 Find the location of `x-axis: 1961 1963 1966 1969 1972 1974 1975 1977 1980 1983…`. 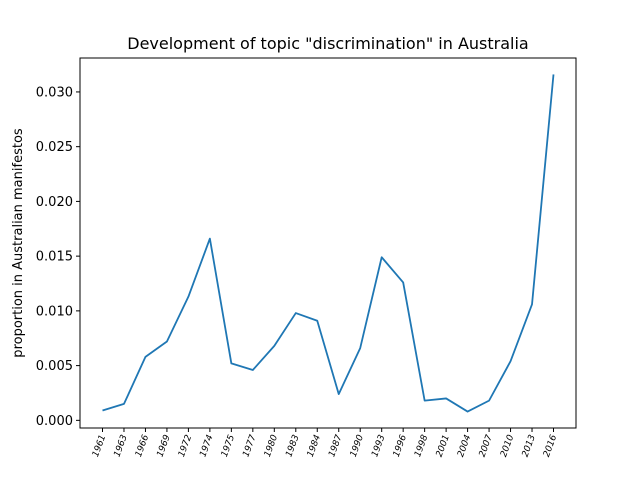

x-axis: 1961 1963 1966 1969 1972 1974 1975 1977 1980 1983… is located at coordinates (325, 443).